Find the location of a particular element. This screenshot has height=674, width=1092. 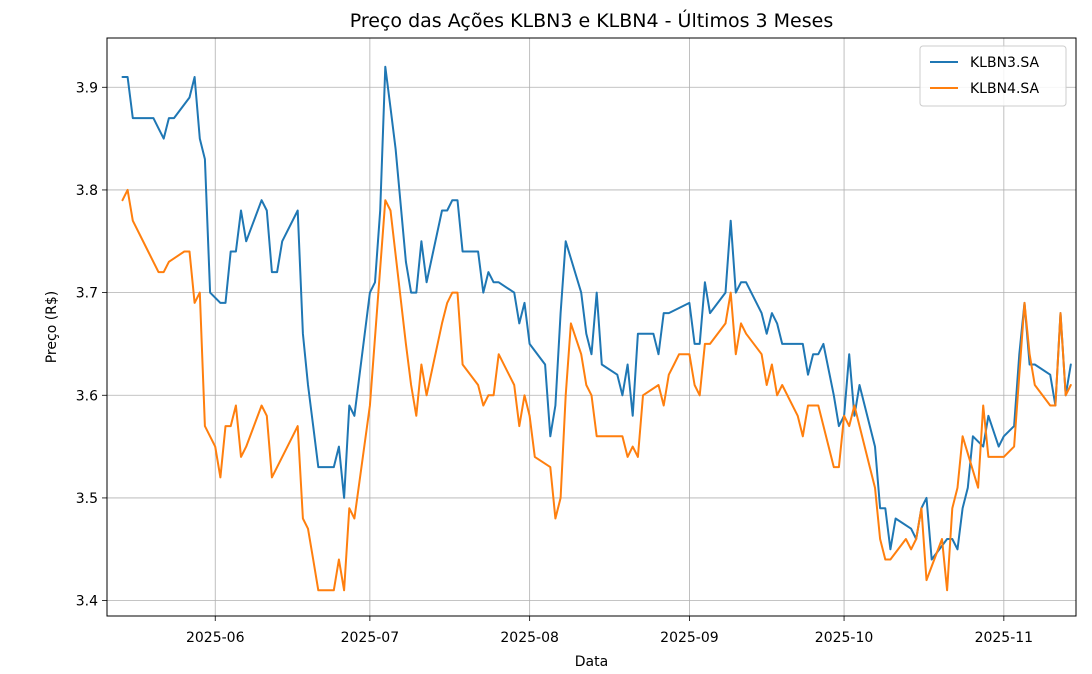

y-tick-label: 3.9 is located at coordinates (87, 88).